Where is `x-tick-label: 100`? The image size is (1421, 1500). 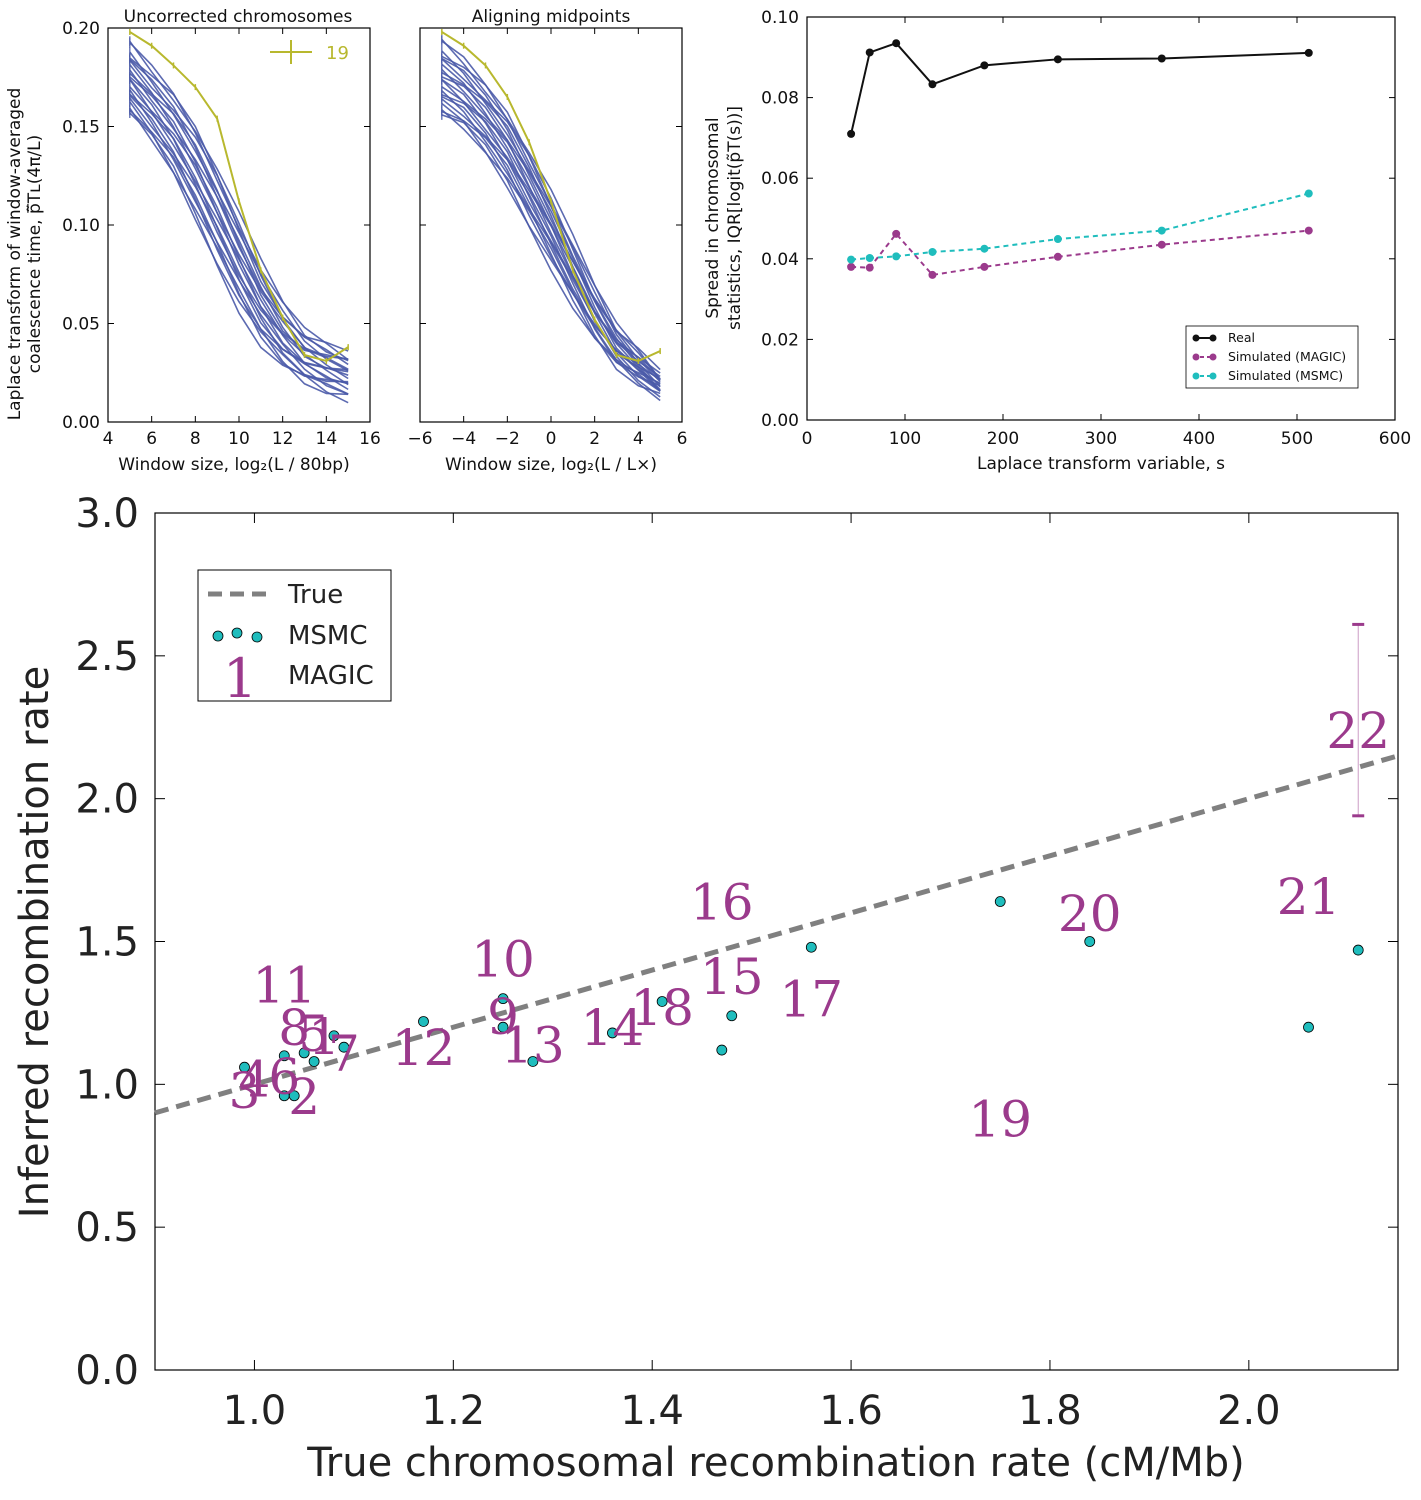
x-tick-label: 100 is located at coordinates (905, 439).